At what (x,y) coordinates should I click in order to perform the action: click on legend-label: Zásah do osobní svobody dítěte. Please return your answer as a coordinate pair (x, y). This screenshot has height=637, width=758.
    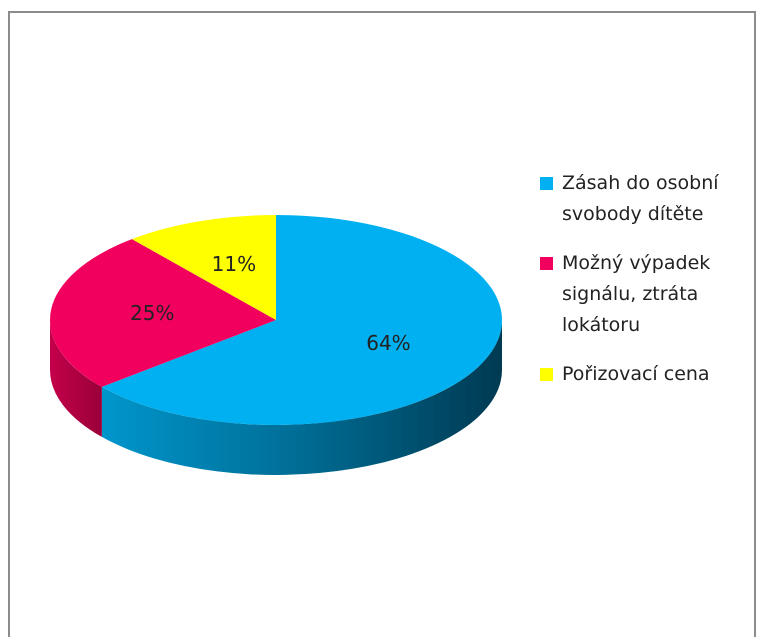
    Looking at the image, I should click on (640, 198).